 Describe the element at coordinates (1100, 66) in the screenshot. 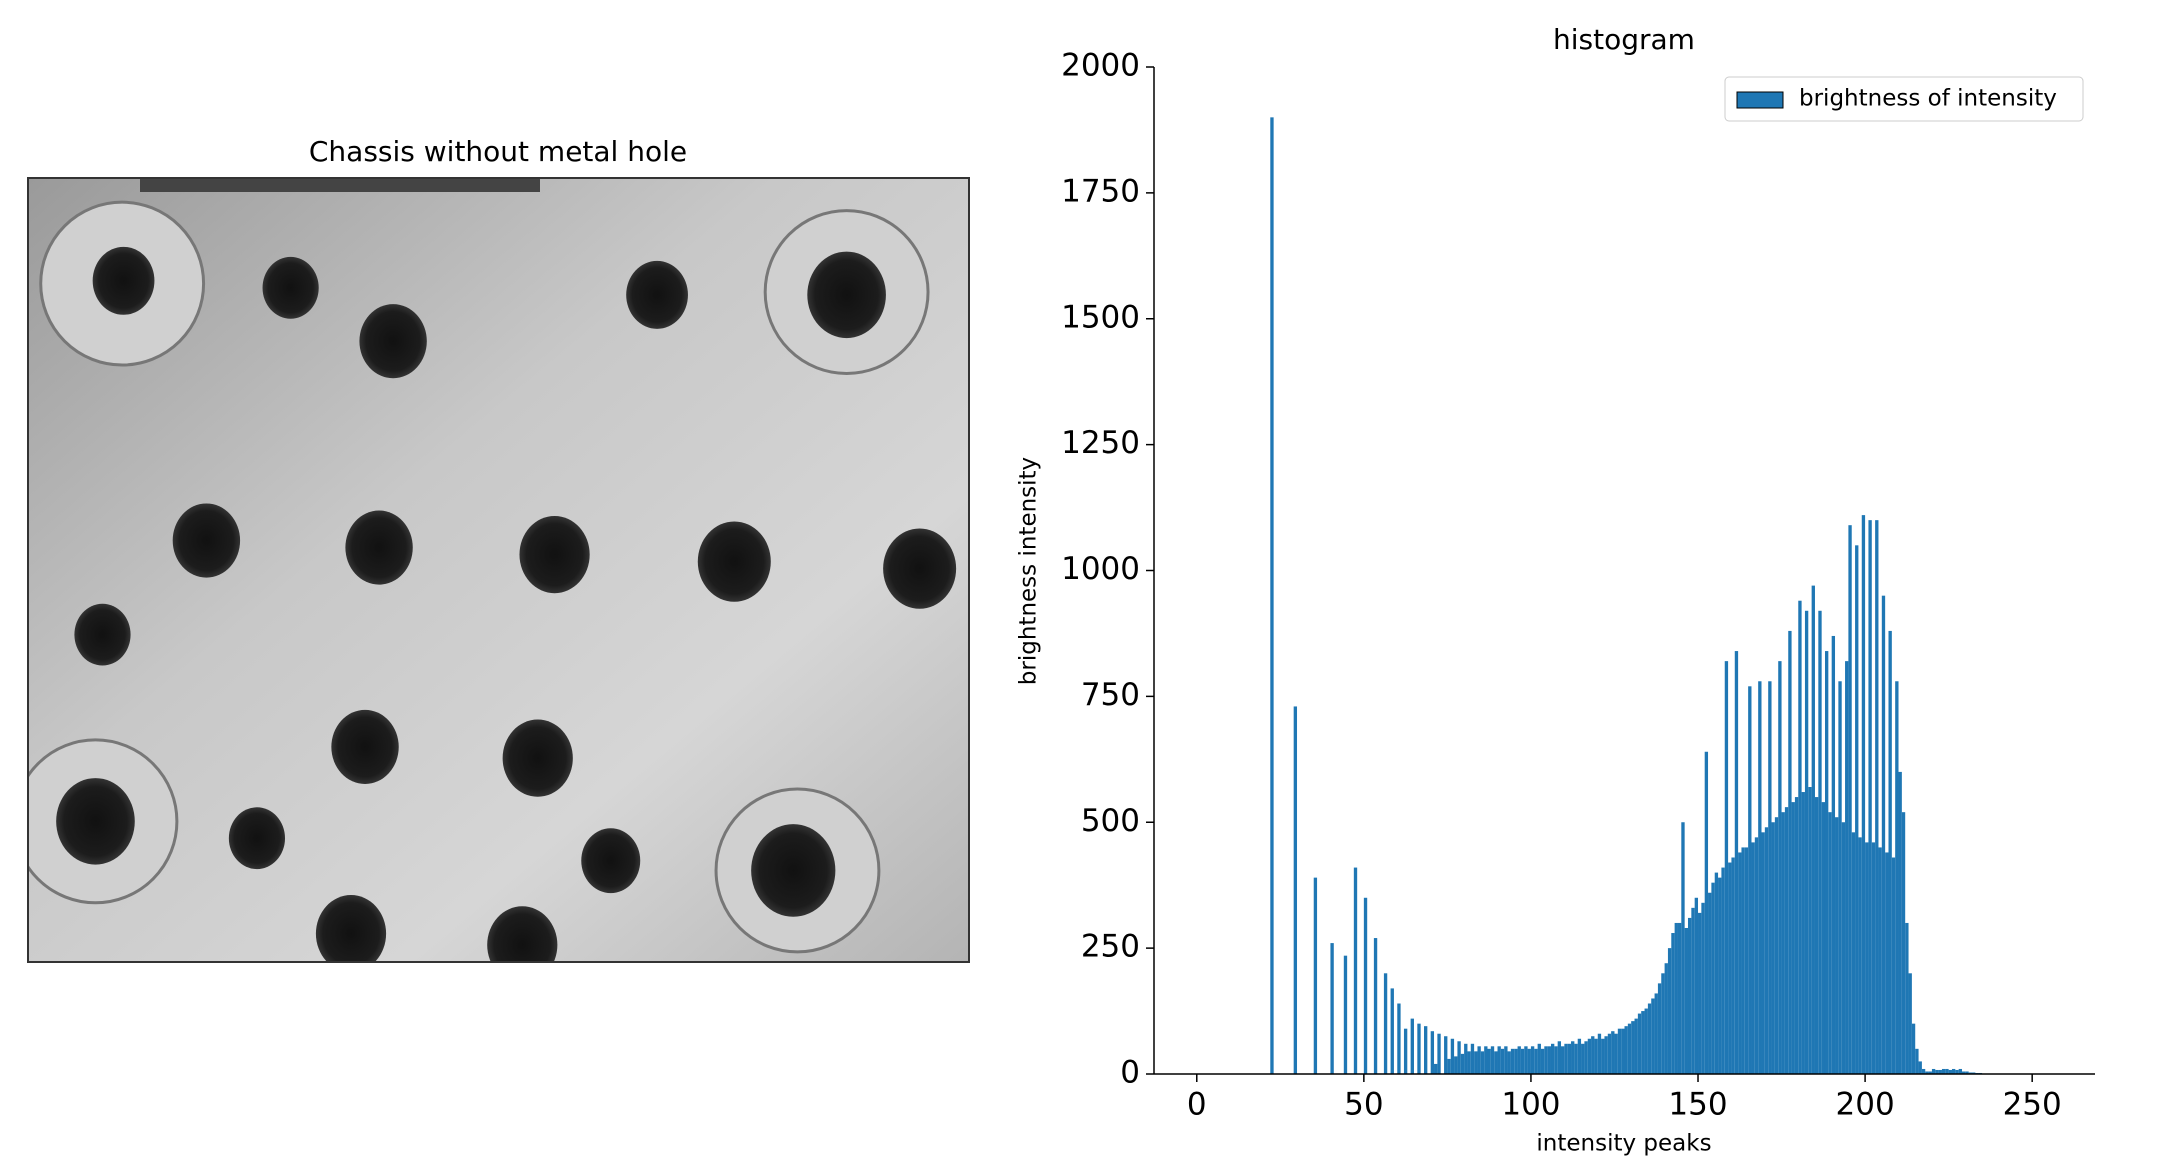

I see `y-tick-label: 2000` at that location.